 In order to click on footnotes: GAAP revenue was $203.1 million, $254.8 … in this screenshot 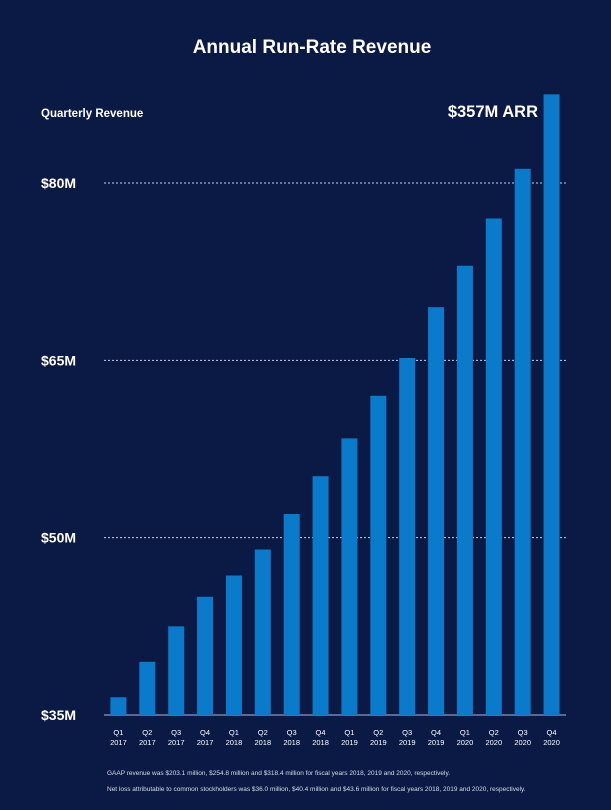, I will do `click(347, 782)`.